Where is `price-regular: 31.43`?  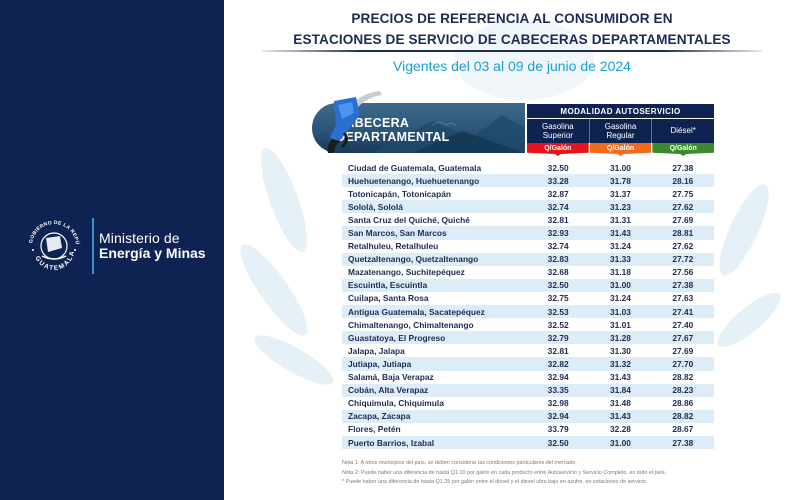
price-regular: 31.43 is located at coordinates (620, 233).